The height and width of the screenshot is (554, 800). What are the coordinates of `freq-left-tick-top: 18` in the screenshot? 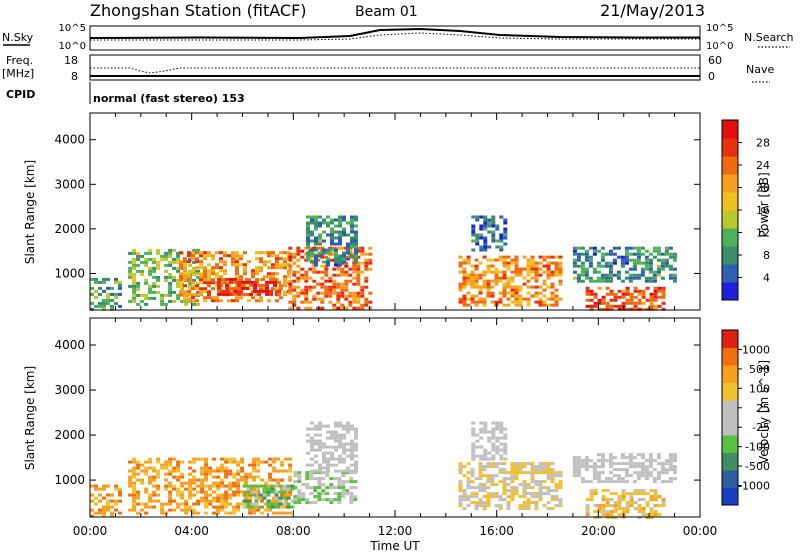 It's located at (71, 60).